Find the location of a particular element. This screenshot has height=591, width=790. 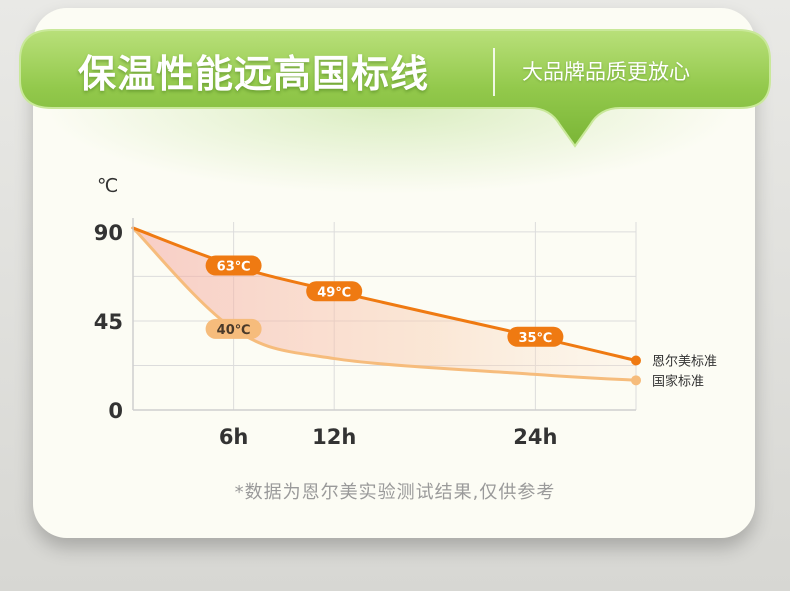

banner-divider is located at coordinates (494, 72).